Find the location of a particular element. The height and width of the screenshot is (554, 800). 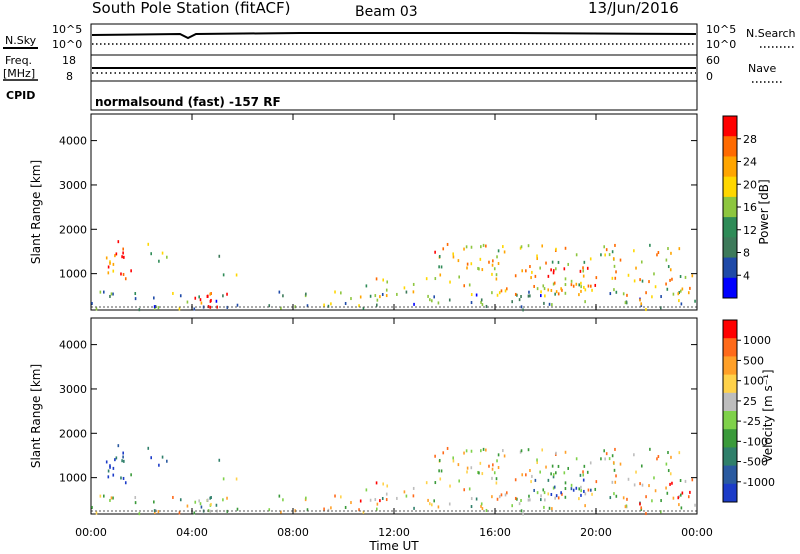

velocity-ylabel: Slant Range [km] is located at coordinates (36, 416).